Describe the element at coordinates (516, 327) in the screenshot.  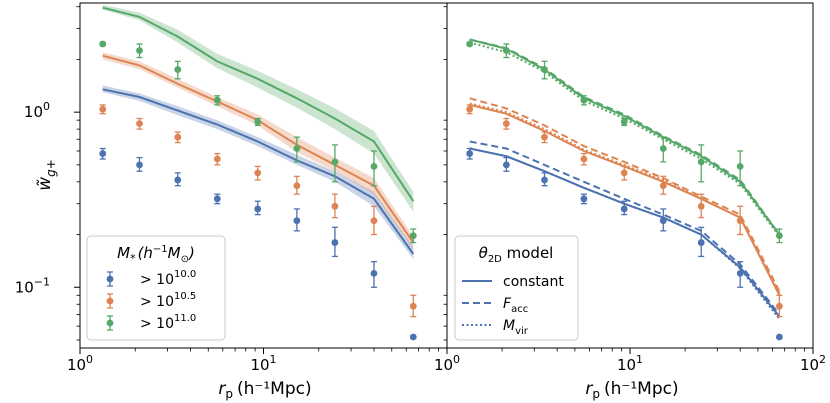
I see `legend-entry-label: Mvir` at that location.